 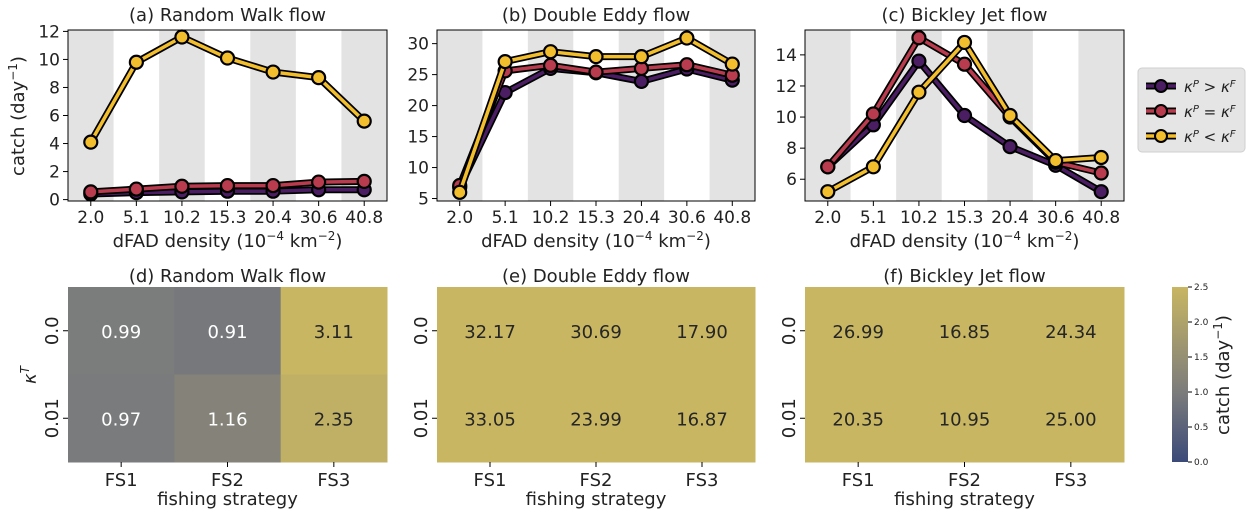 What do you see at coordinates (490, 332) in the screenshot?
I see `cell-value-label: 32.17` at bounding box center [490, 332].